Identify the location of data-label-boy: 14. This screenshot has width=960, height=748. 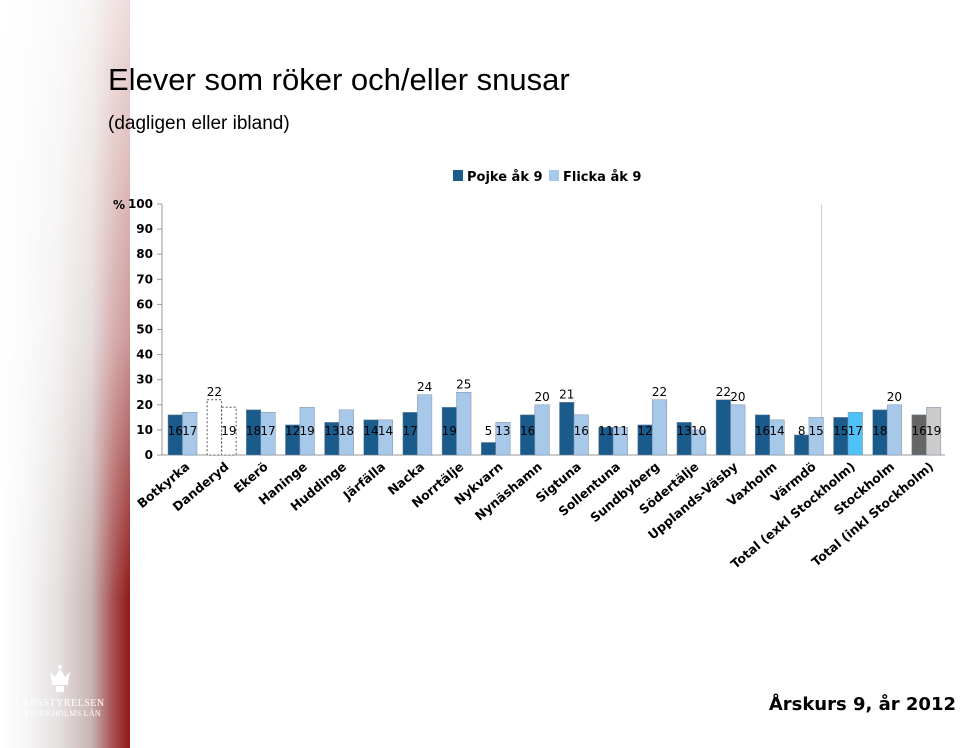
(370, 431).